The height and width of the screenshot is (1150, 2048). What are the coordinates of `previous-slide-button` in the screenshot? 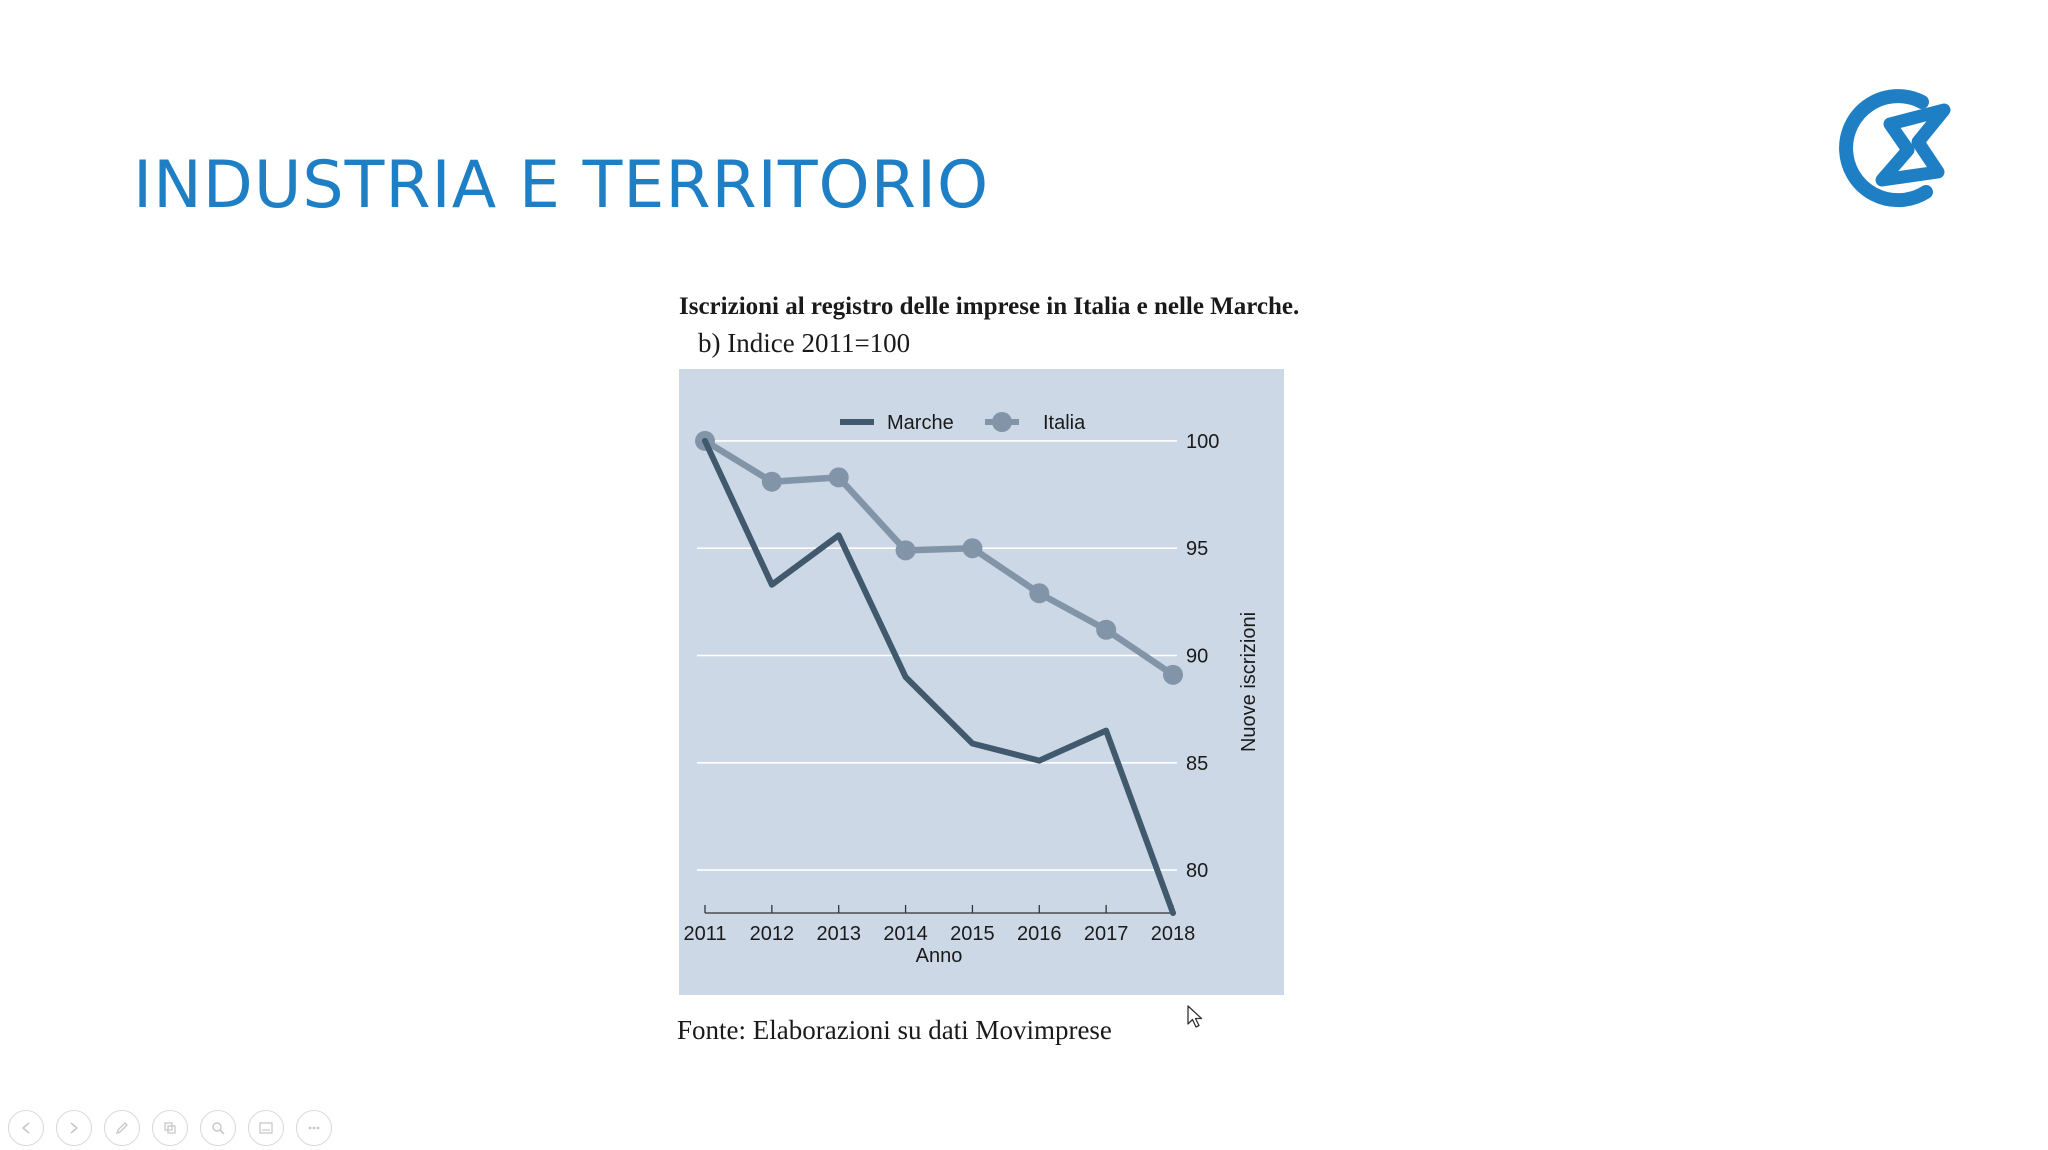 It's located at (26, 1128).